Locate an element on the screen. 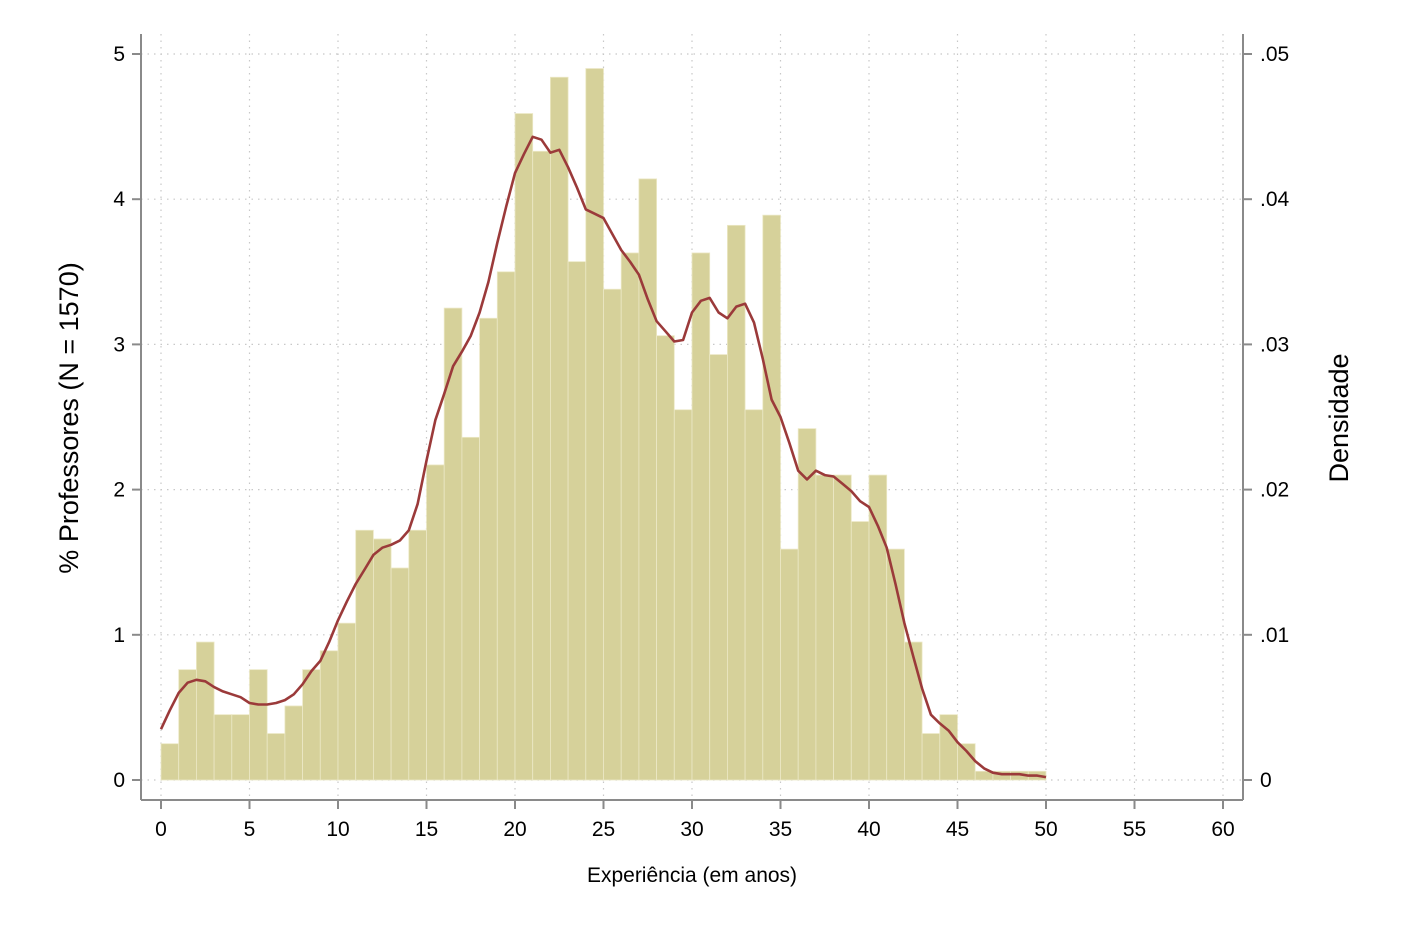  x-tick-label: 55 is located at coordinates (1134, 829).